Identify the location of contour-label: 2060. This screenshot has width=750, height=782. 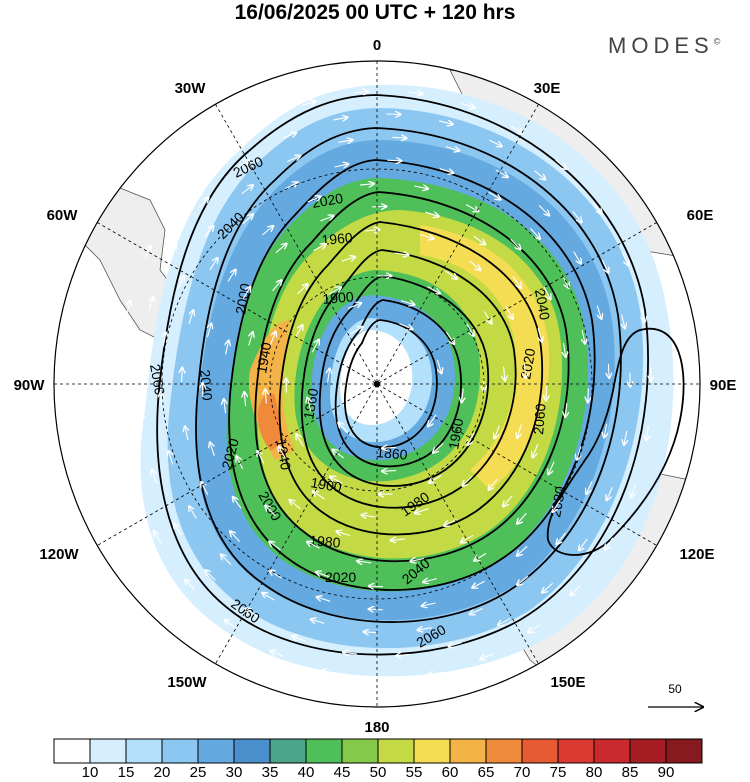
(539, 419).